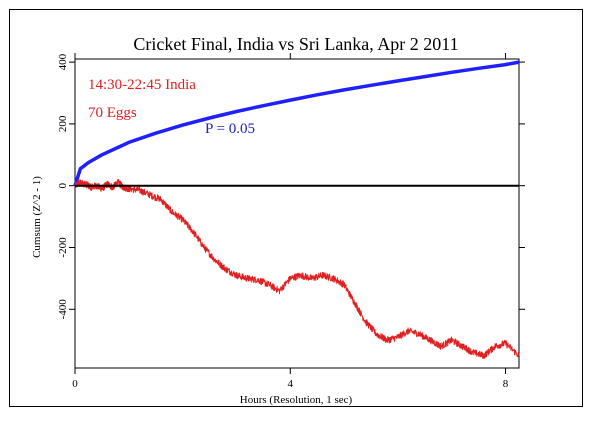  Describe the element at coordinates (142, 85) in the screenshot. I see `annotation-range: 14:30-22:45 India` at that location.